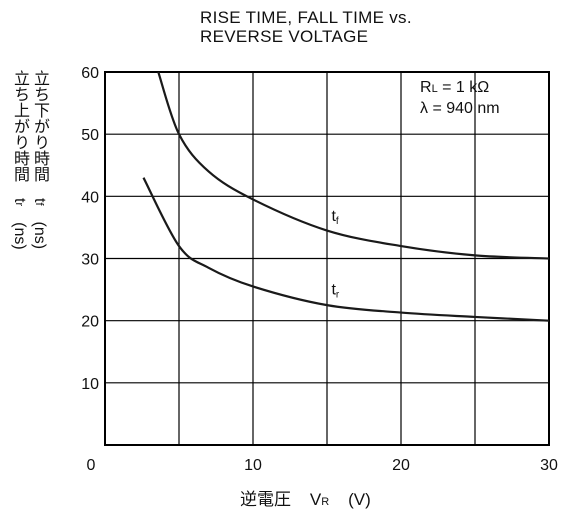 The height and width of the screenshot is (512, 565). I want to click on x-tick-label: 0, so click(91, 465).